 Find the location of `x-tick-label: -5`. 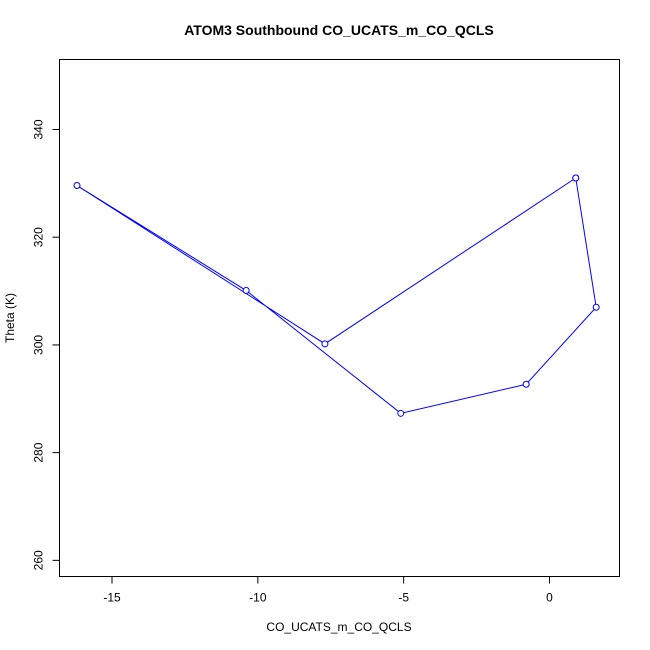

x-tick-label: -5 is located at coordinates (403, 598).